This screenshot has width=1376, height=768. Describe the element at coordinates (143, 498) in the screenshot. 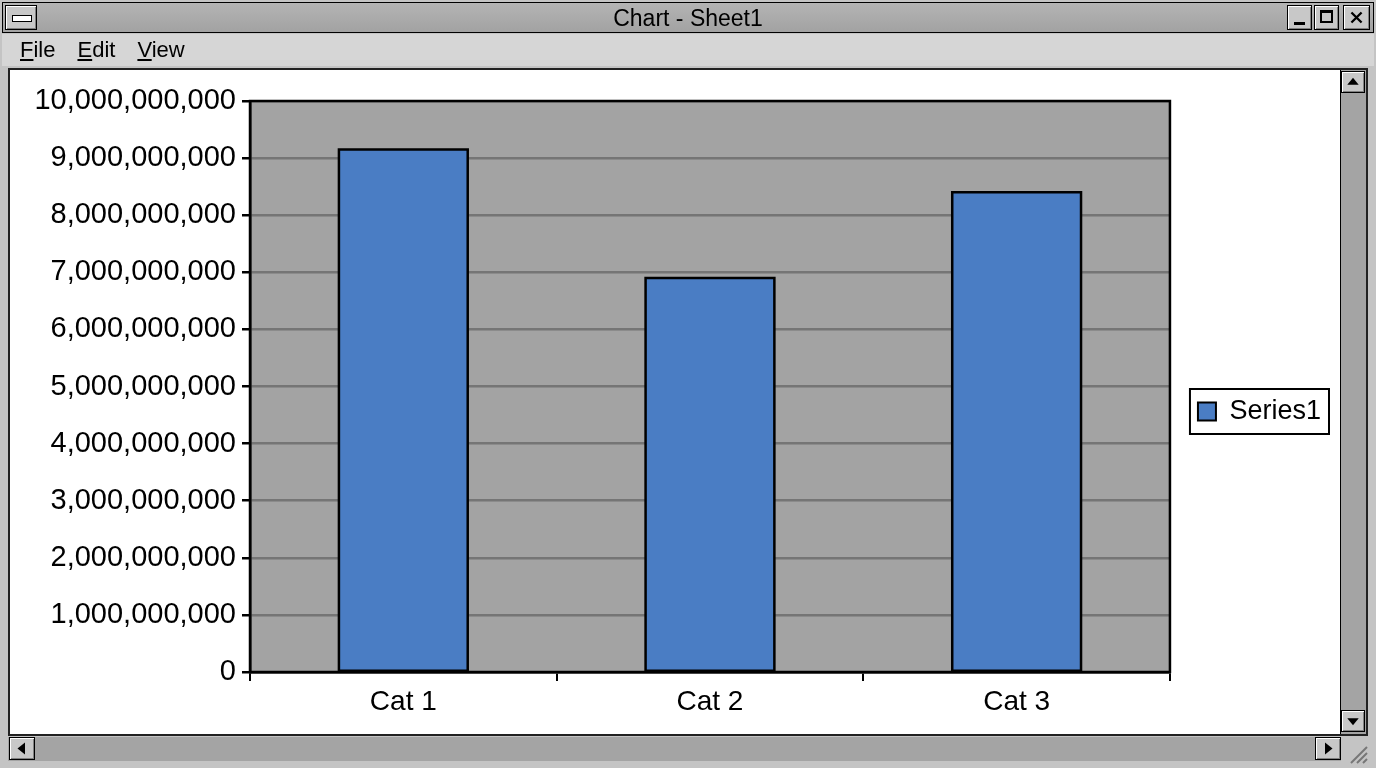

I see `y-tick-label: 3,000,000,000` at that location.